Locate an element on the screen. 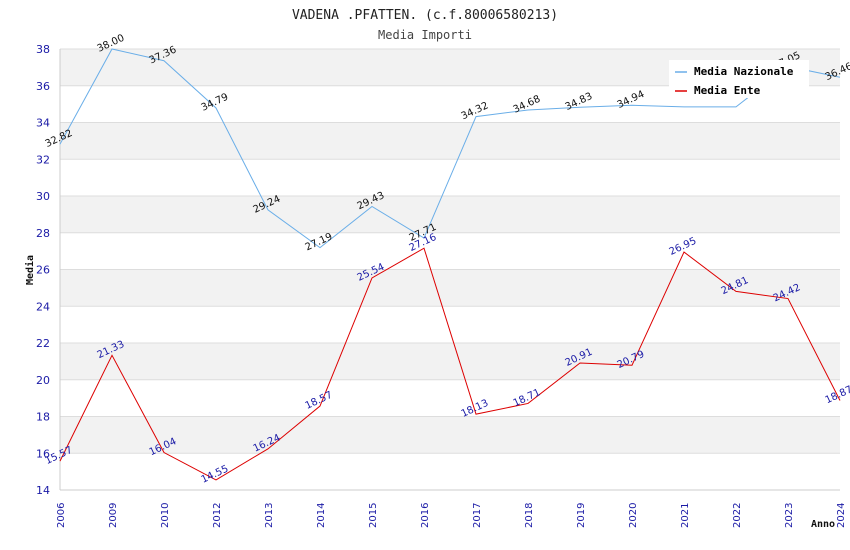 The image size is (850, 550). x-tick-label: 2022 is located at coordinates (737, 515).